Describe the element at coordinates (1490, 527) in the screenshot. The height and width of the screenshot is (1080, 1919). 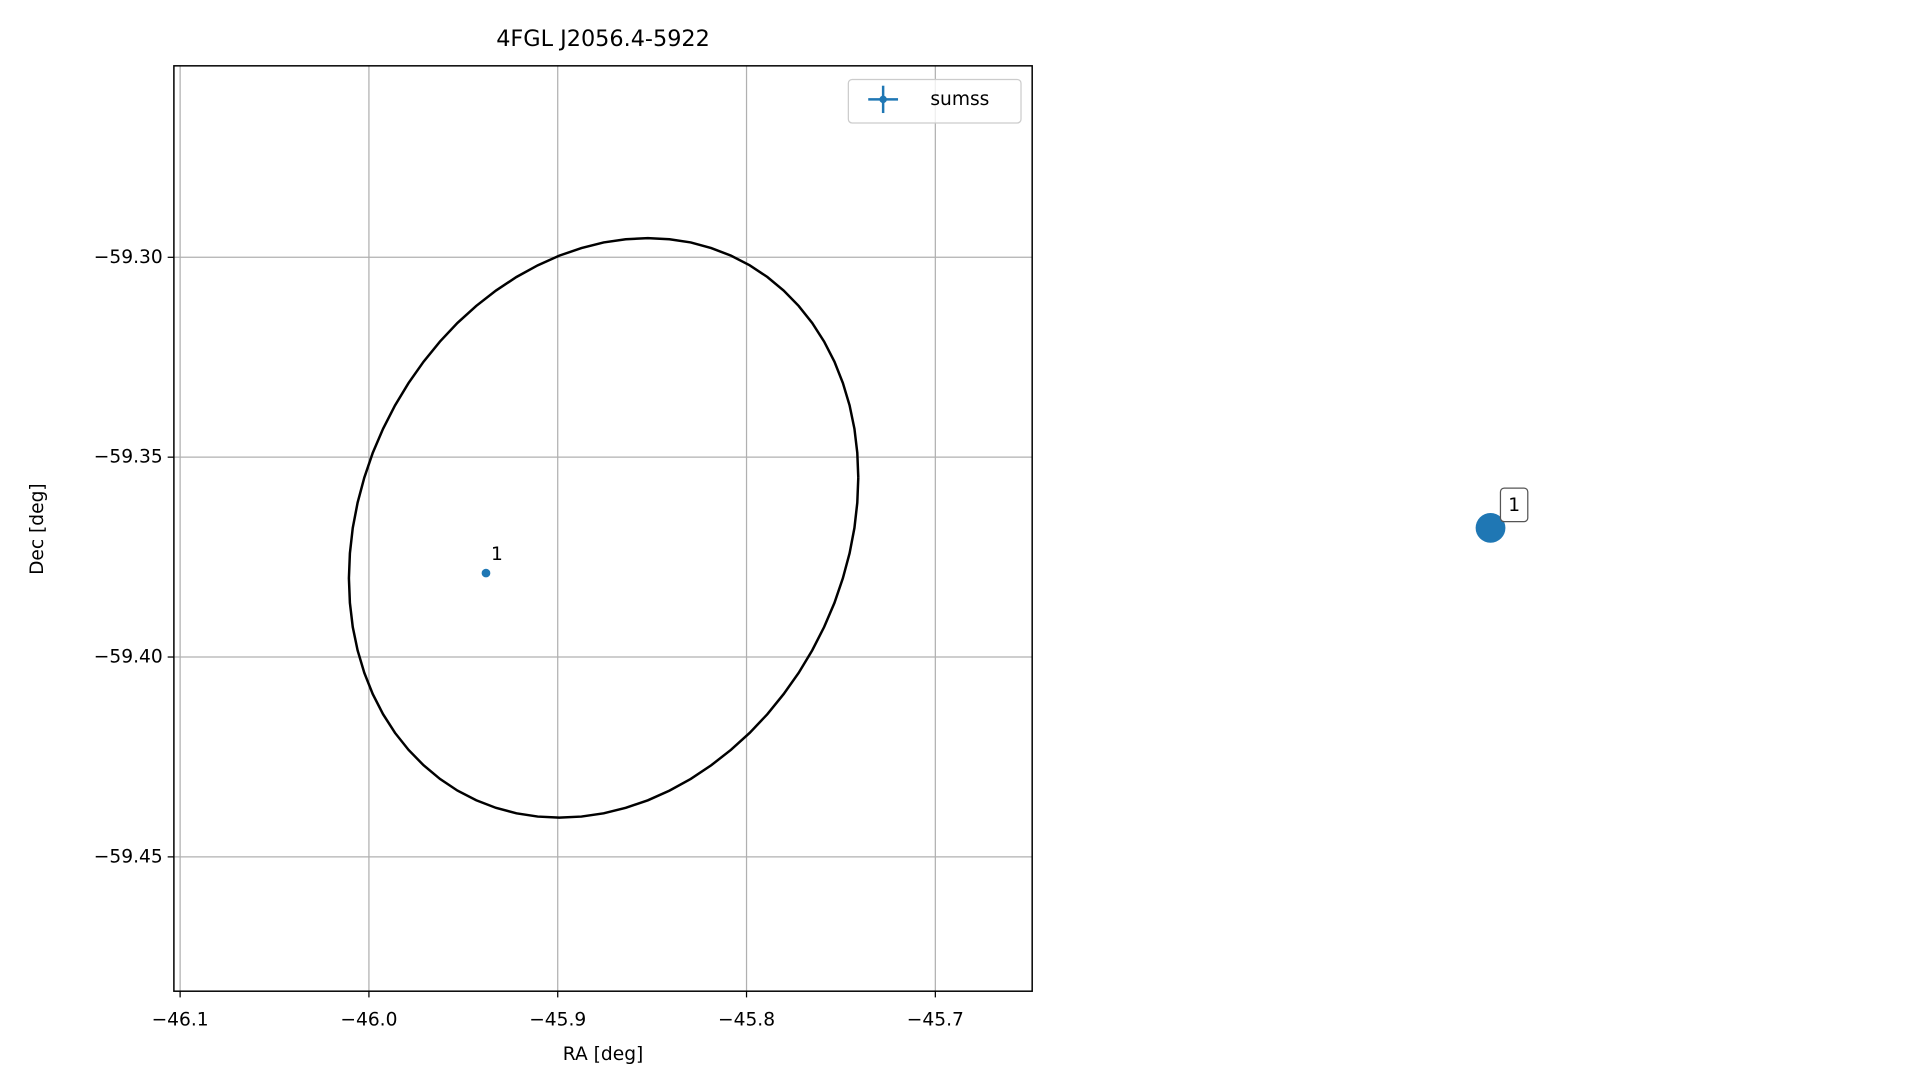
I see `marker` at that location.